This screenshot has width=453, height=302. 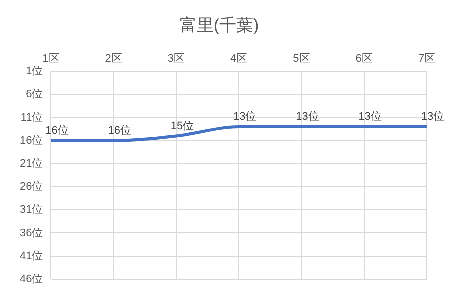 What do you see at coordinates (177, 59) in the screenshot?
I see `x-tick-label: 3区` at bounding box center [177, 59].